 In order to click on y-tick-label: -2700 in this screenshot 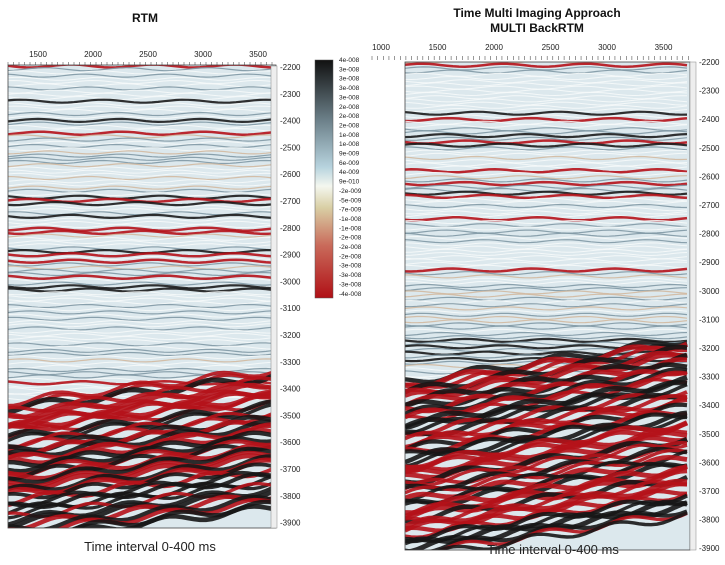, I will do `click(709, 205)`.